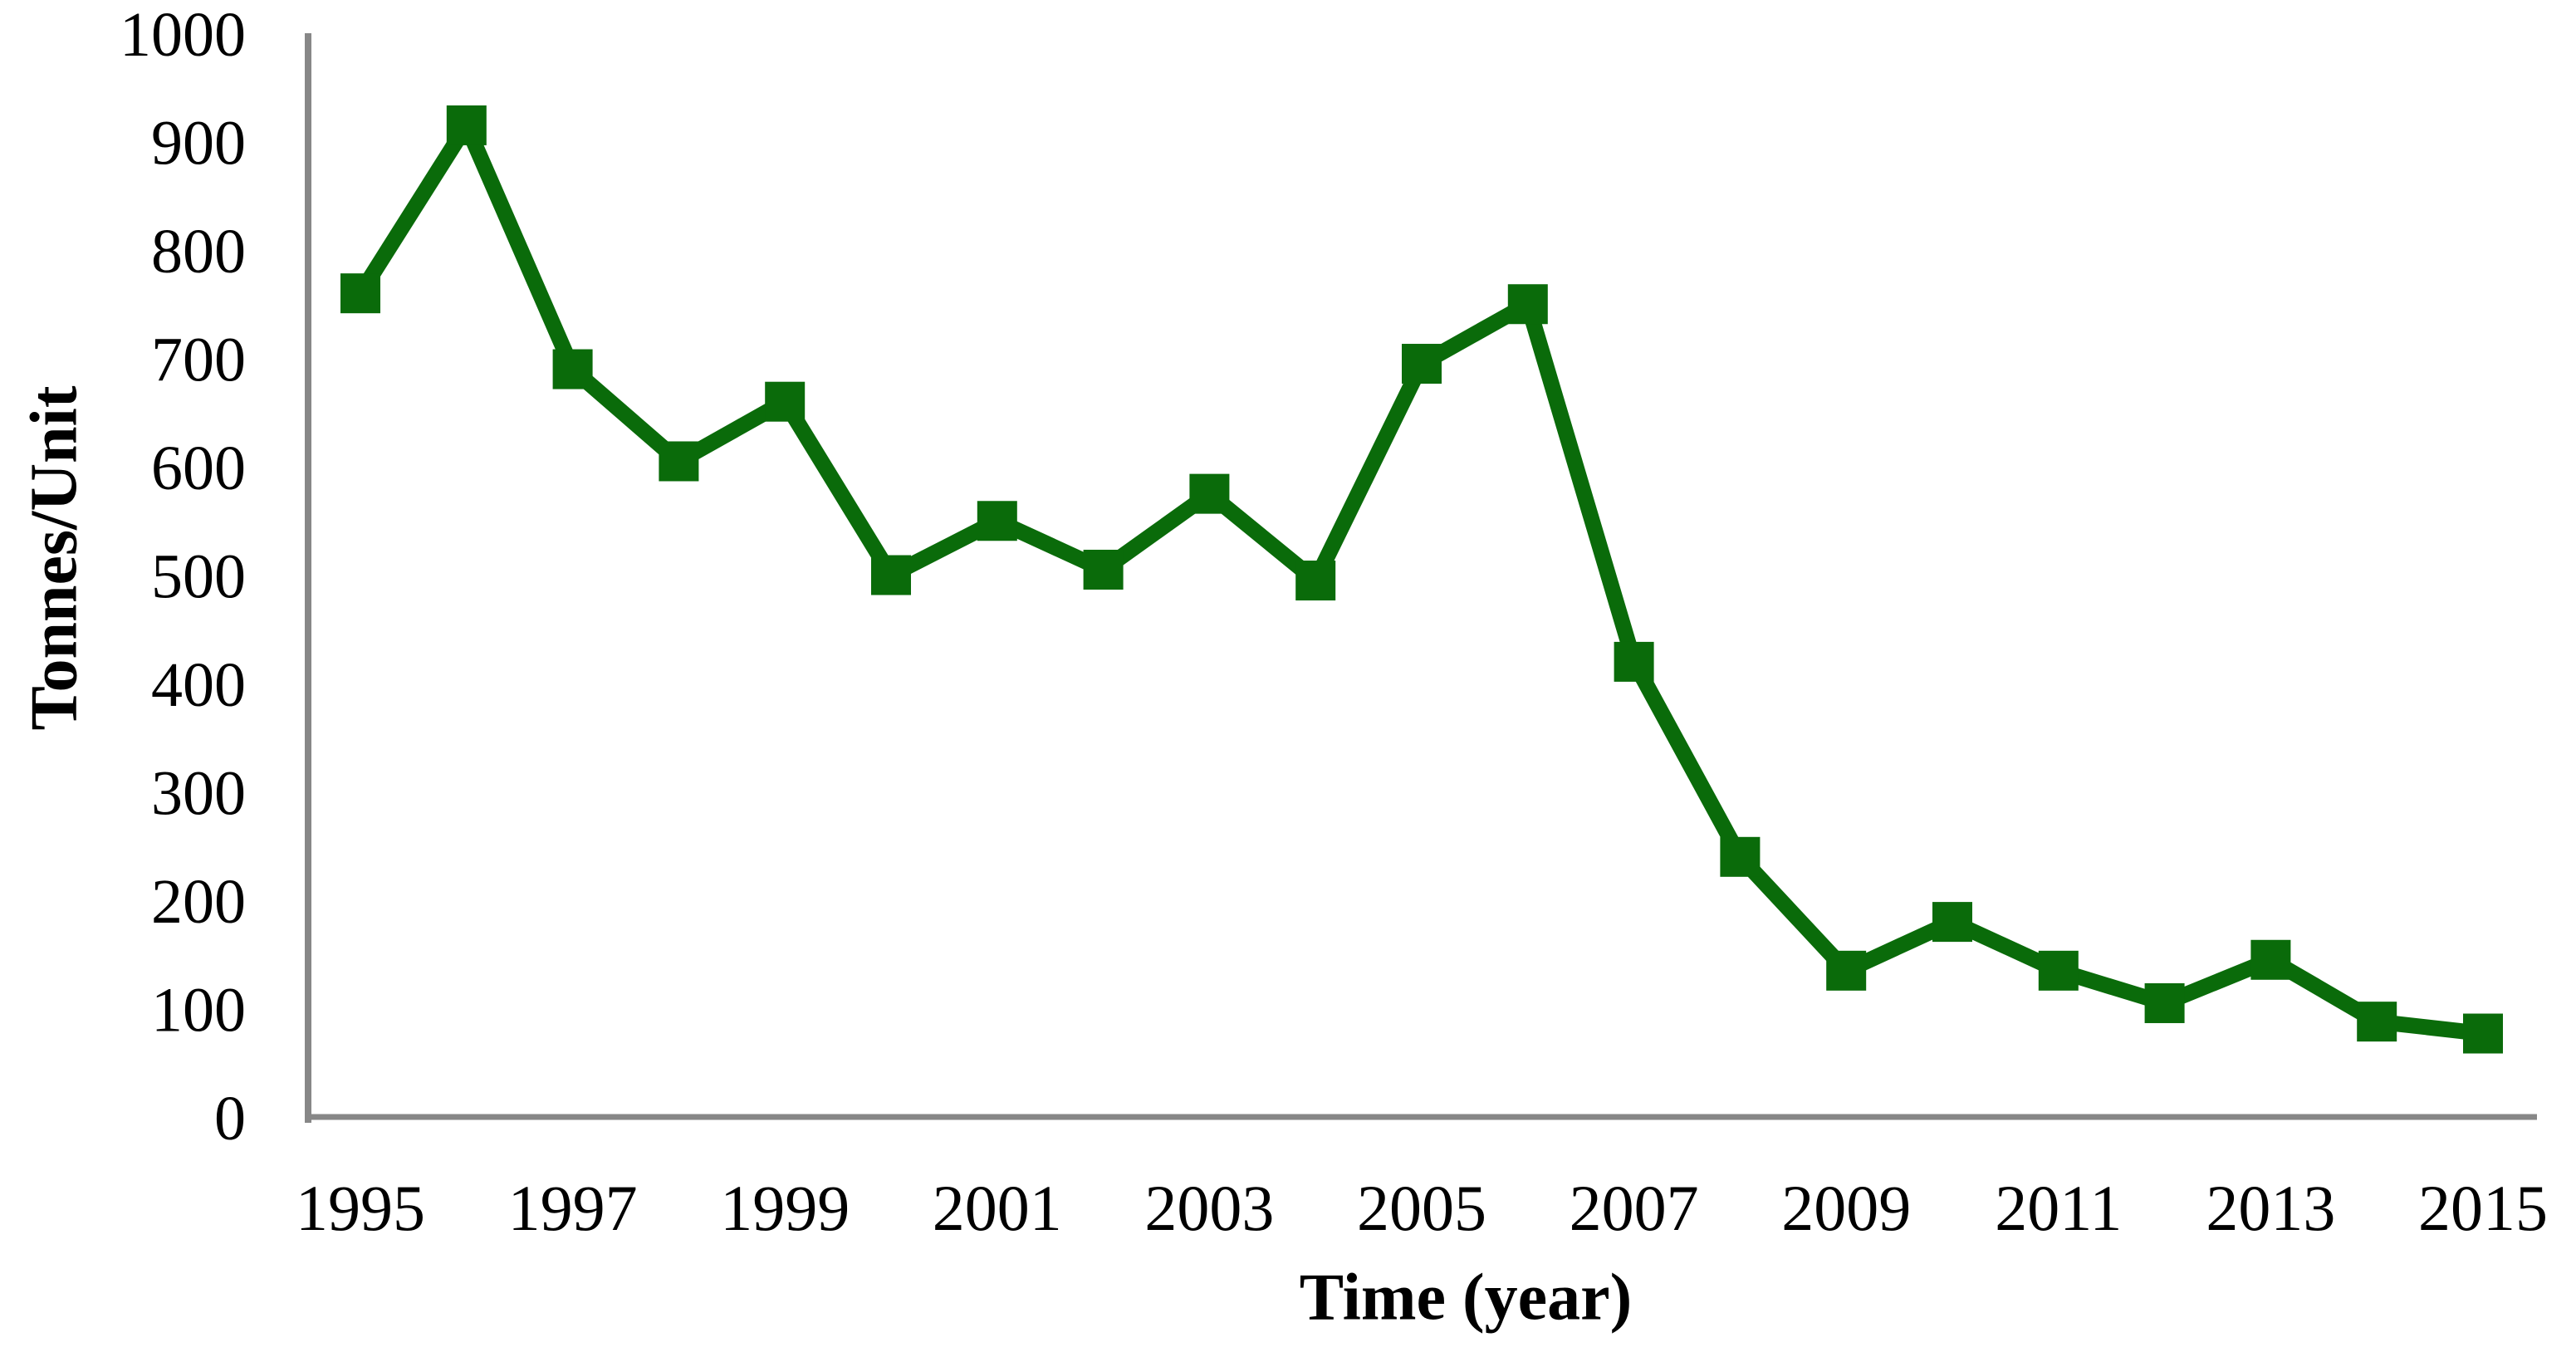 The height and width of the screenshot is (1352, 2576). Describe the element at coordinates (1466, 1298) in the screenshot. I see `x-axis-title: Time (year)` at that location.